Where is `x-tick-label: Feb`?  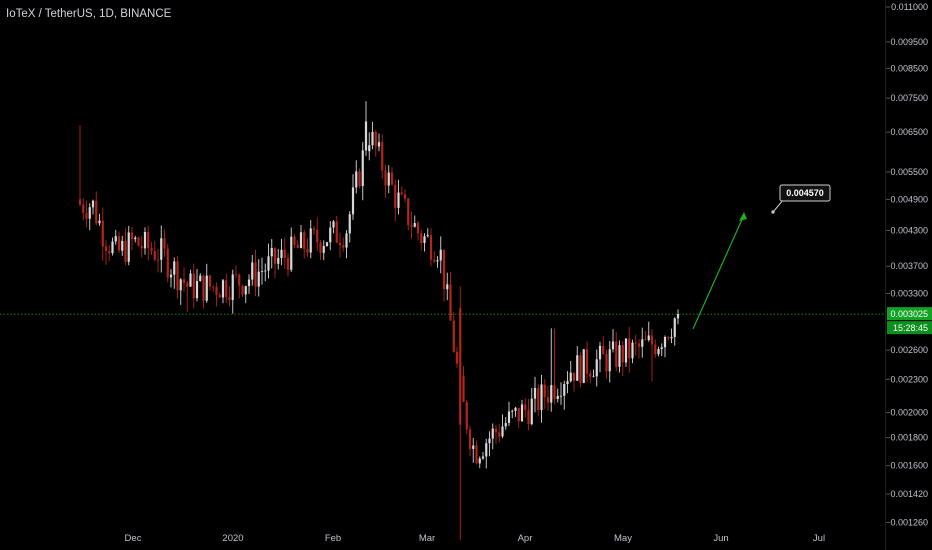
x-tick-label: Feb is located at coordinates (333, 538).